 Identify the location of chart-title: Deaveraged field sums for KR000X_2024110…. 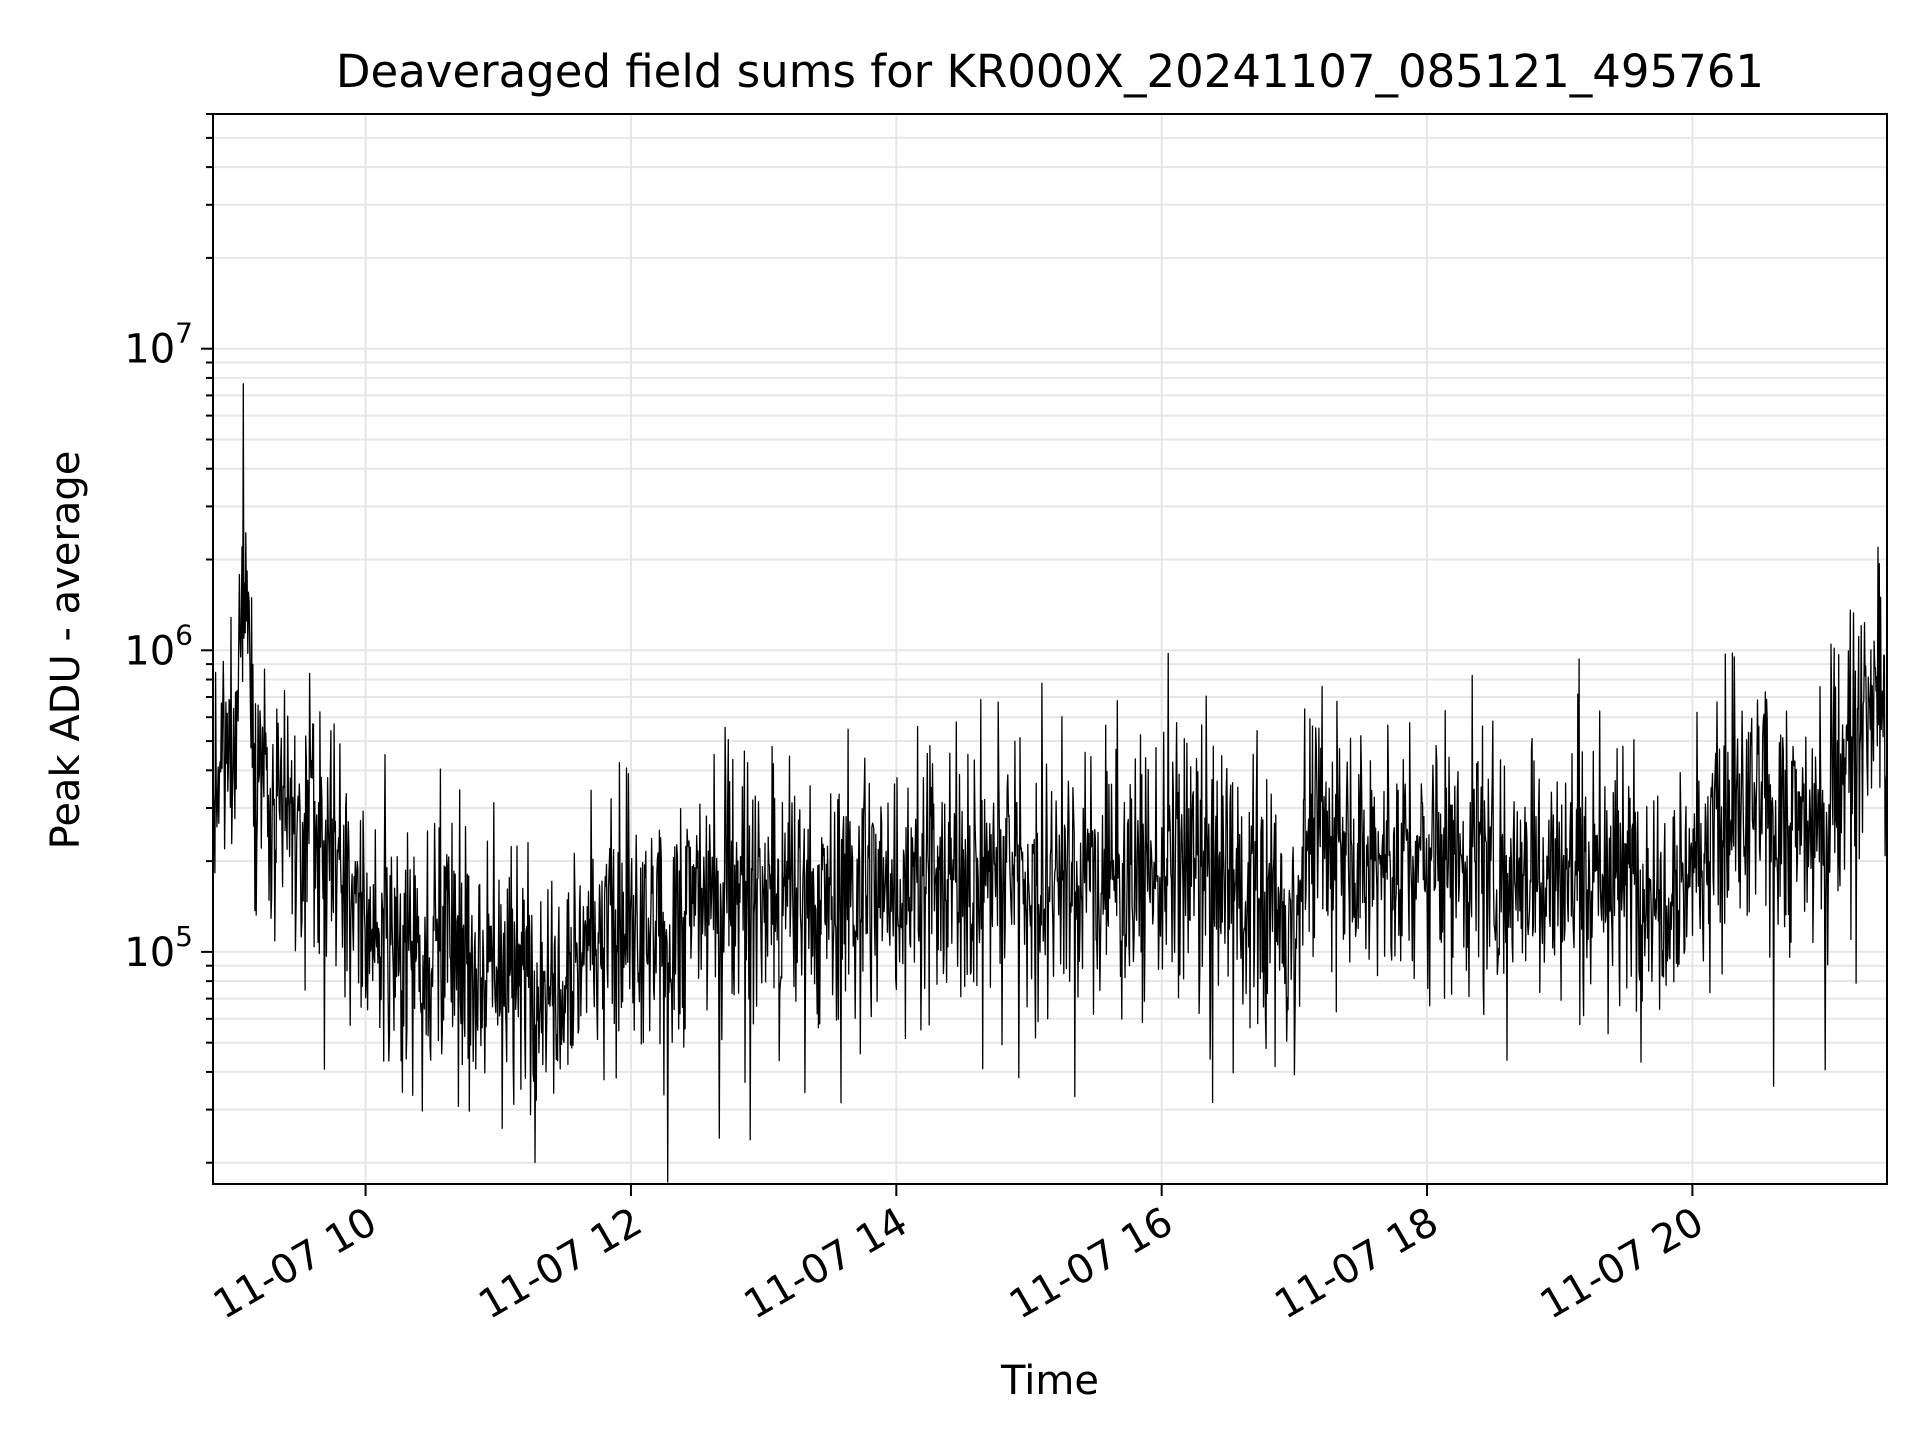
(1050, 71).